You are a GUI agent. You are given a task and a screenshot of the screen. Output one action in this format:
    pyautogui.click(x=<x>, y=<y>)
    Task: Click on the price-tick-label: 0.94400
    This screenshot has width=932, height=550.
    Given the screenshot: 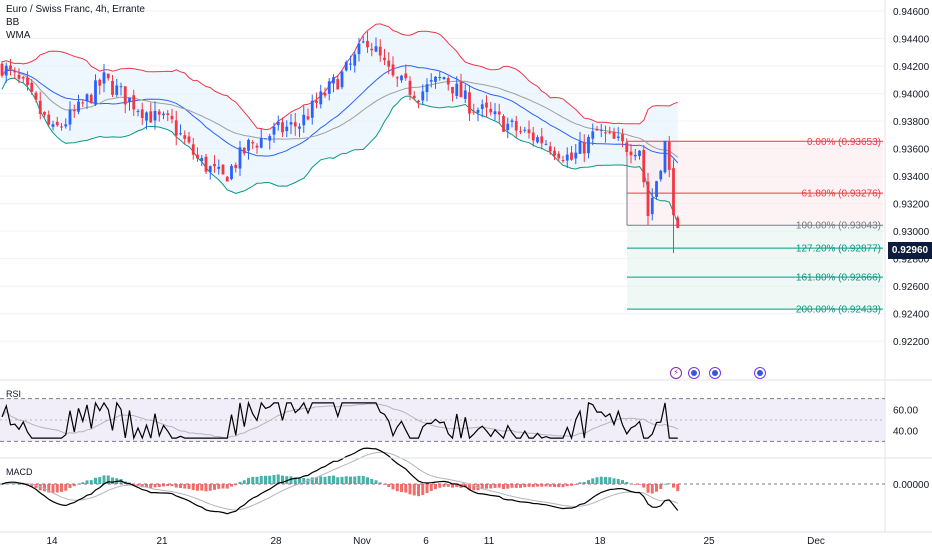 What is the action you would take?
    pyautogui.click(x=911, y=40)
    